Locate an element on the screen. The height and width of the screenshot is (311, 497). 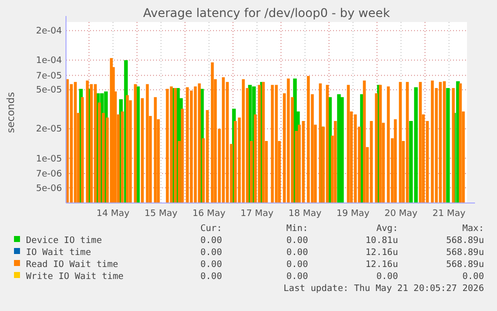
x-tick-label: 15 May is located at coordinates (161, 214).